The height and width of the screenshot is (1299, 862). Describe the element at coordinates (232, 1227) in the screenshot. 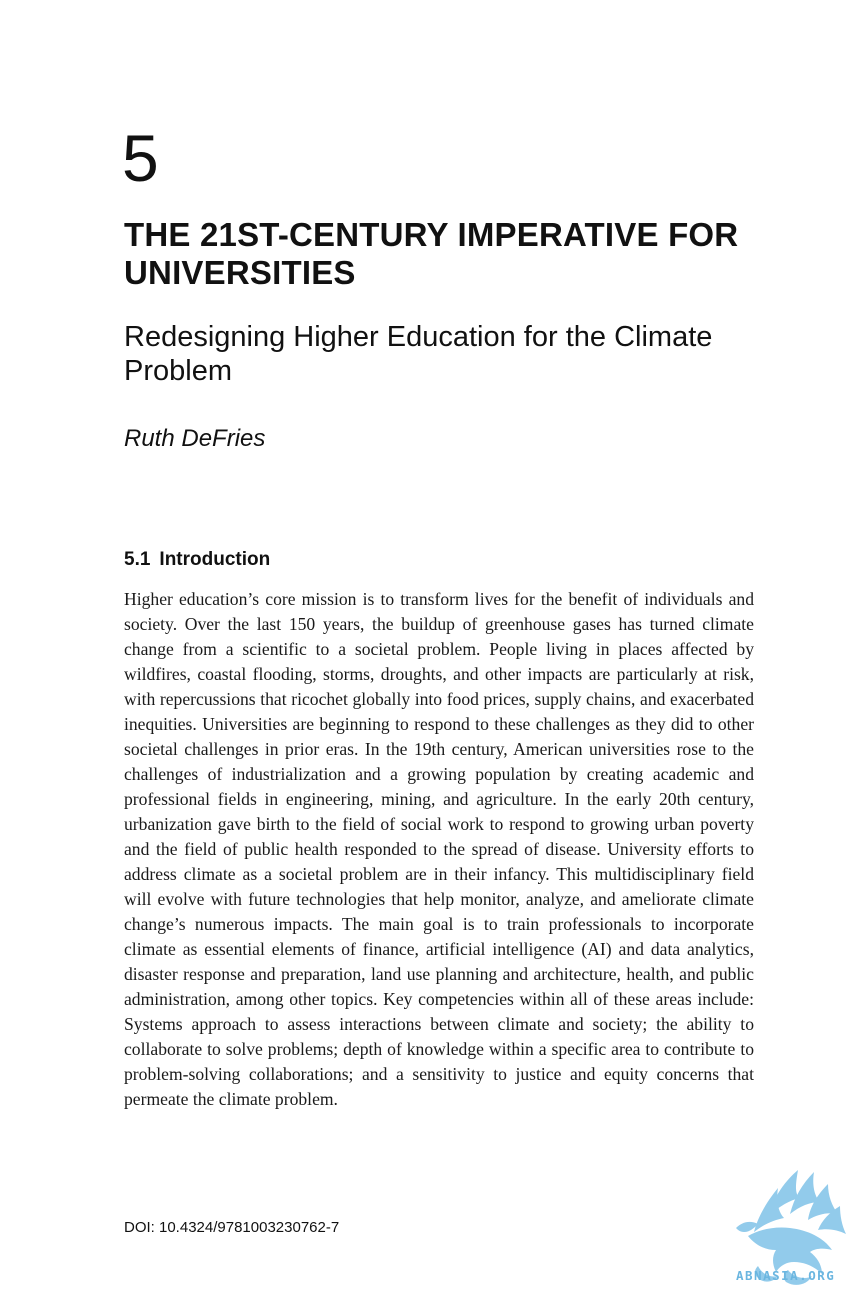

I see `doi-footer: DOI: 10.4324/9781003230762-7` at that location.